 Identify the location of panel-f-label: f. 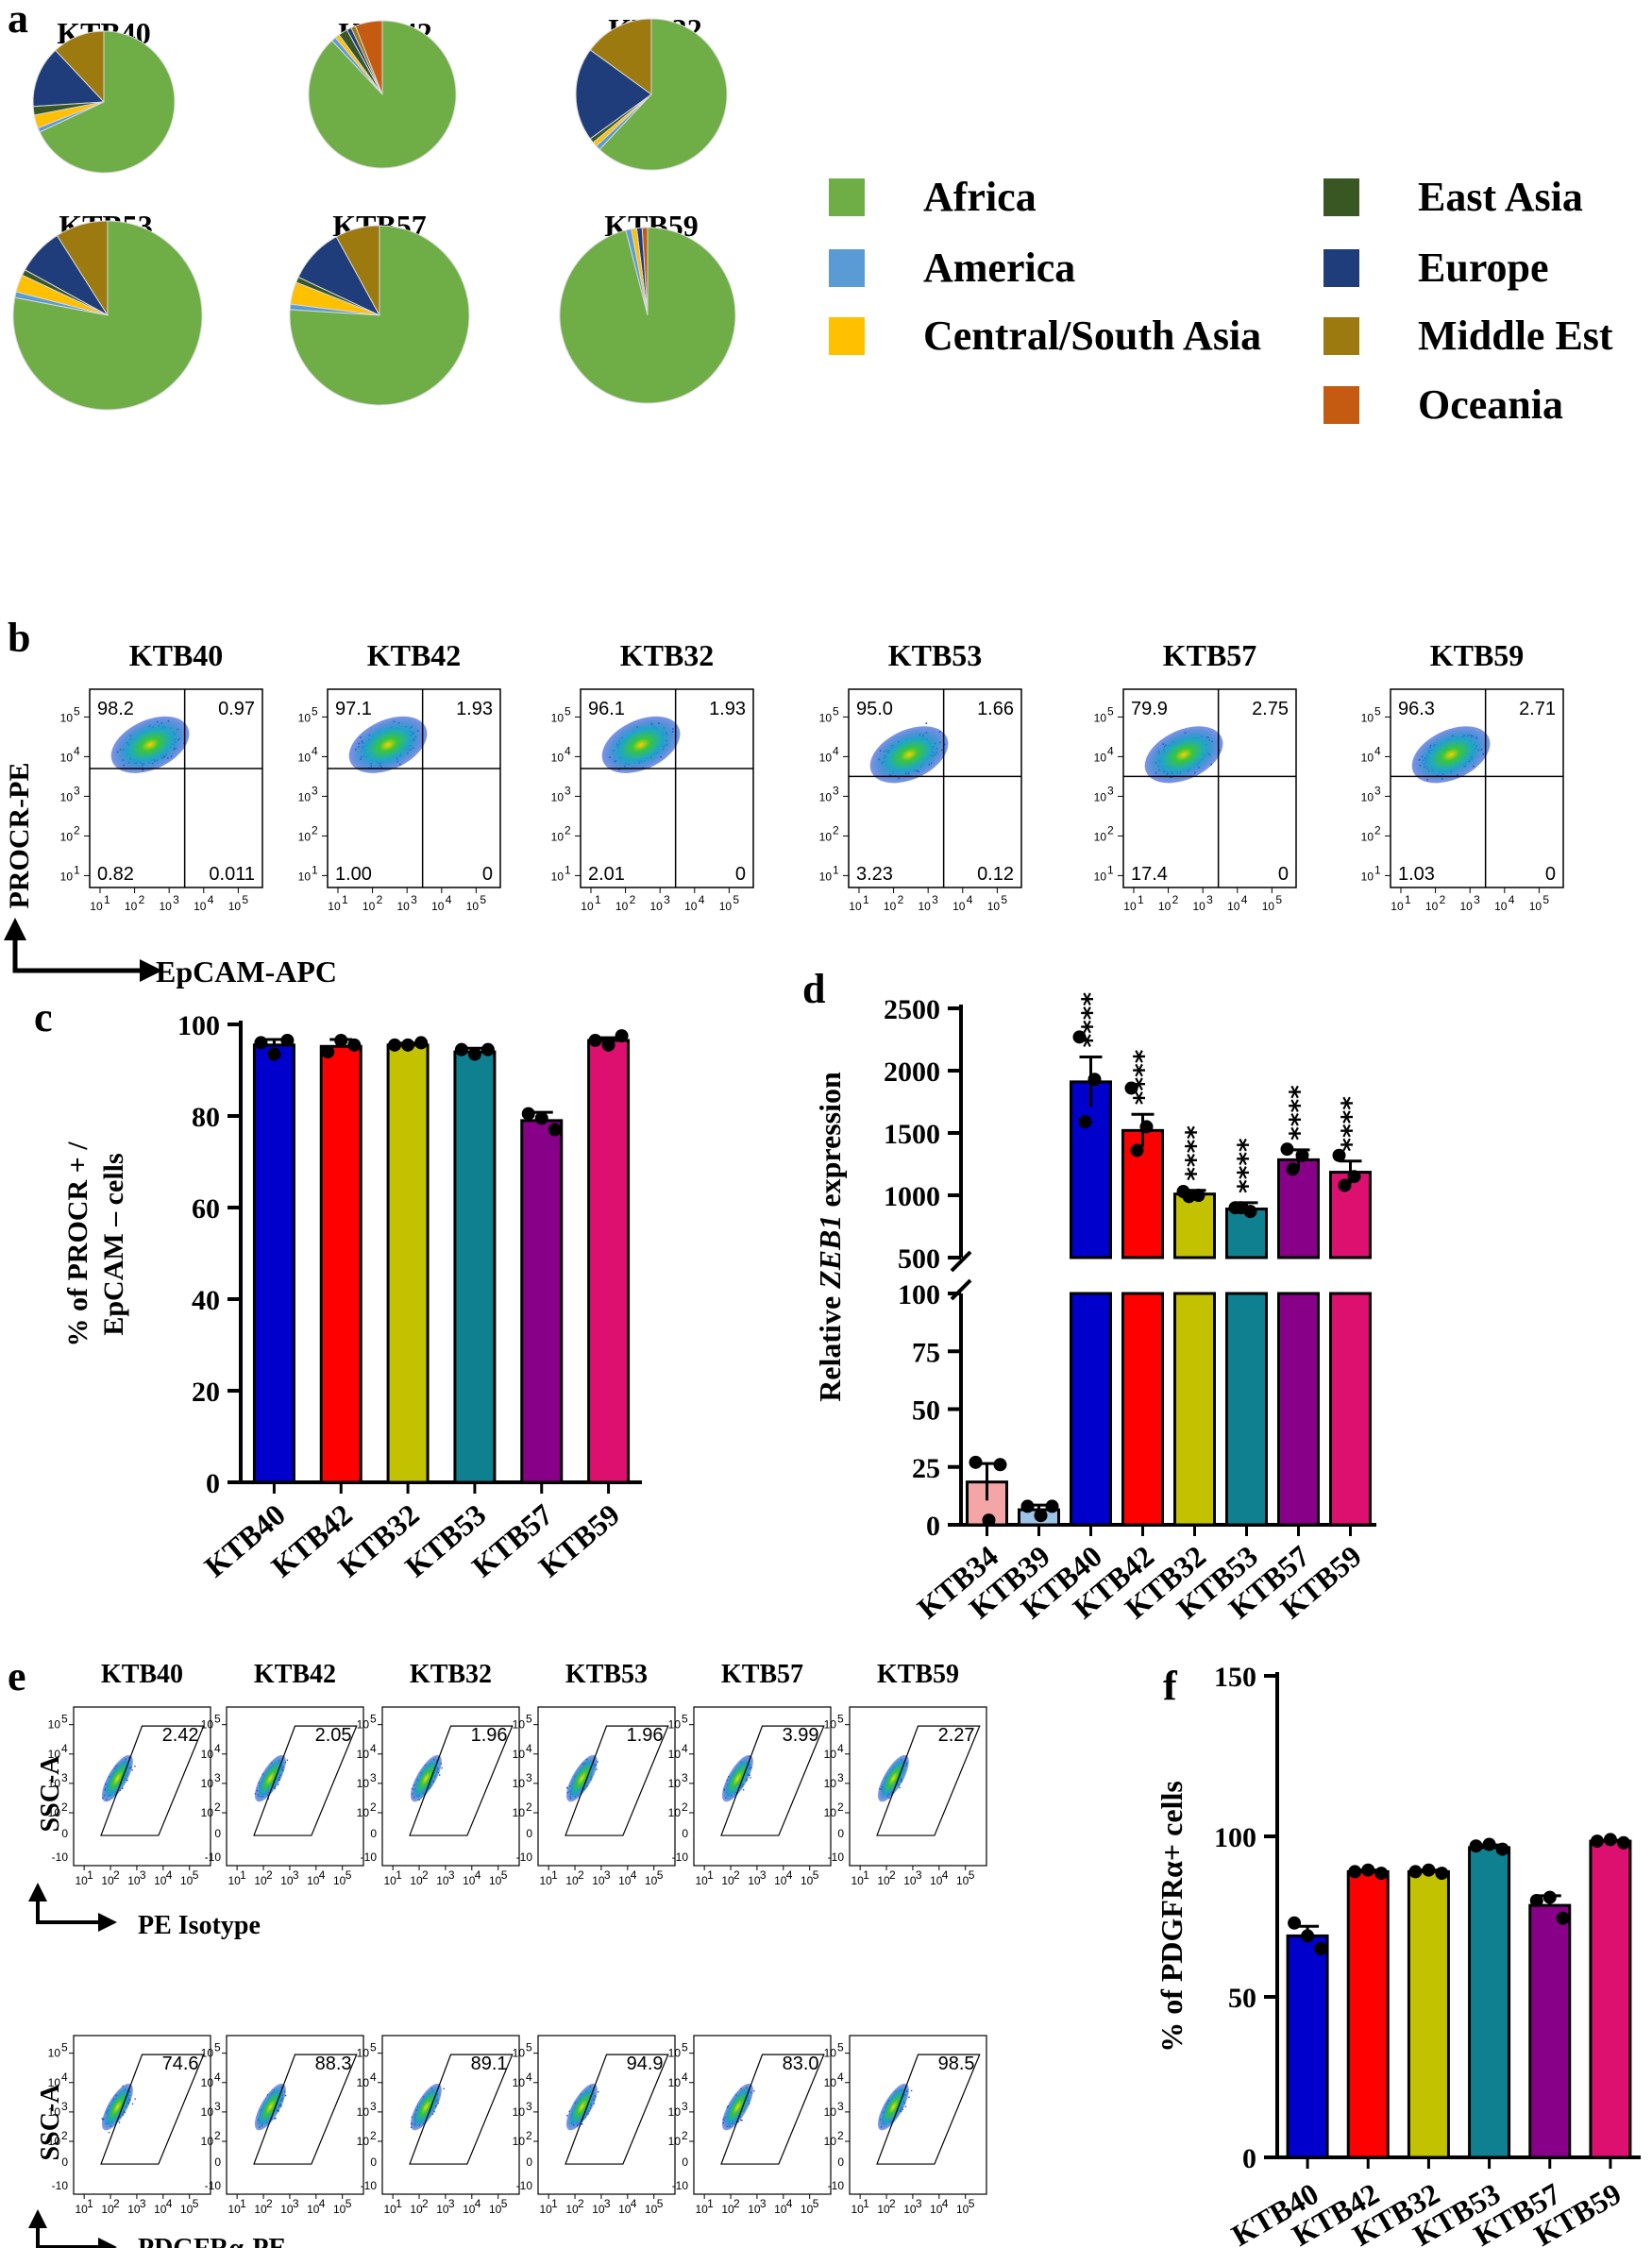
(1170, 1686).